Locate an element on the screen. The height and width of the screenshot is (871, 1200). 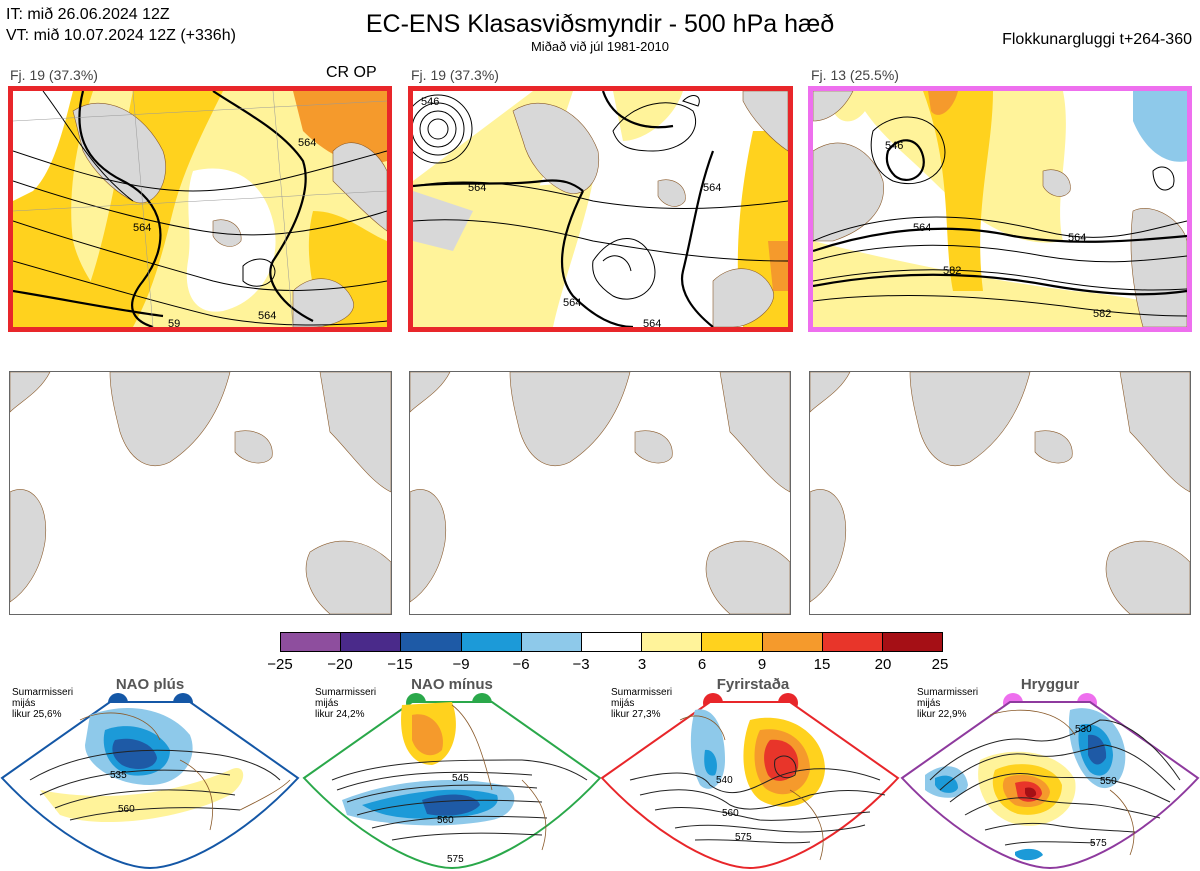
colorbar-tick: −9 is located at coordinates (461, 664).